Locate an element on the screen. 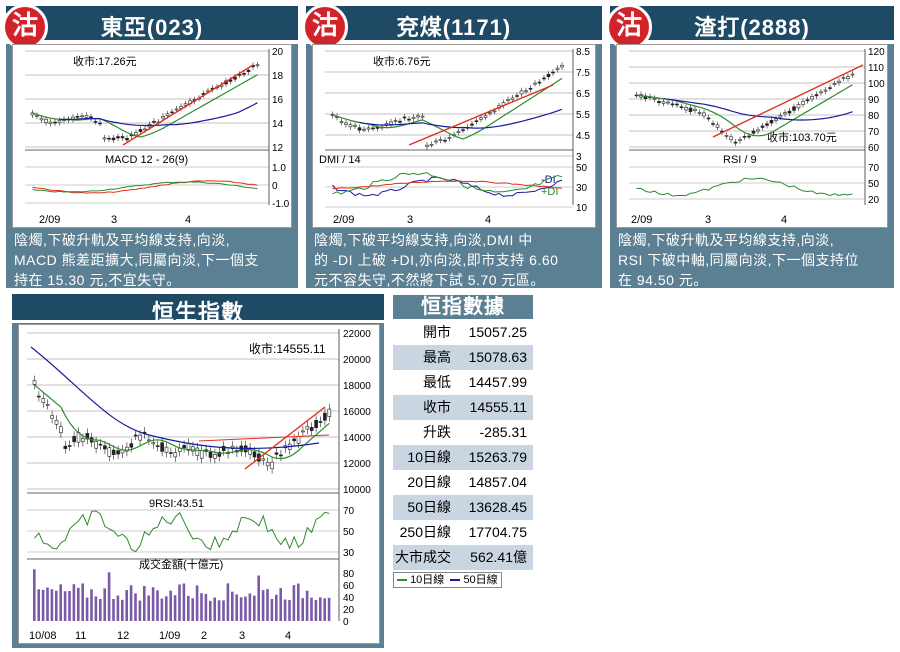 The image size is (900, 652). indicator-line is located at coordinates (447, 184).